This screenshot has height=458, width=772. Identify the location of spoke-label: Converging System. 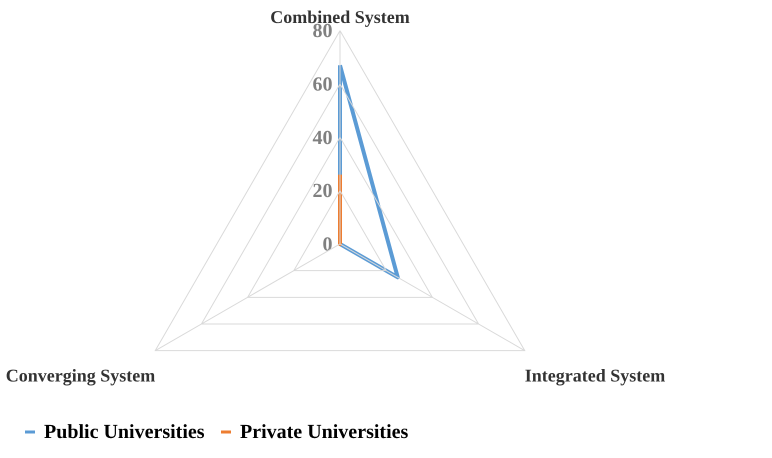
(81, 375).